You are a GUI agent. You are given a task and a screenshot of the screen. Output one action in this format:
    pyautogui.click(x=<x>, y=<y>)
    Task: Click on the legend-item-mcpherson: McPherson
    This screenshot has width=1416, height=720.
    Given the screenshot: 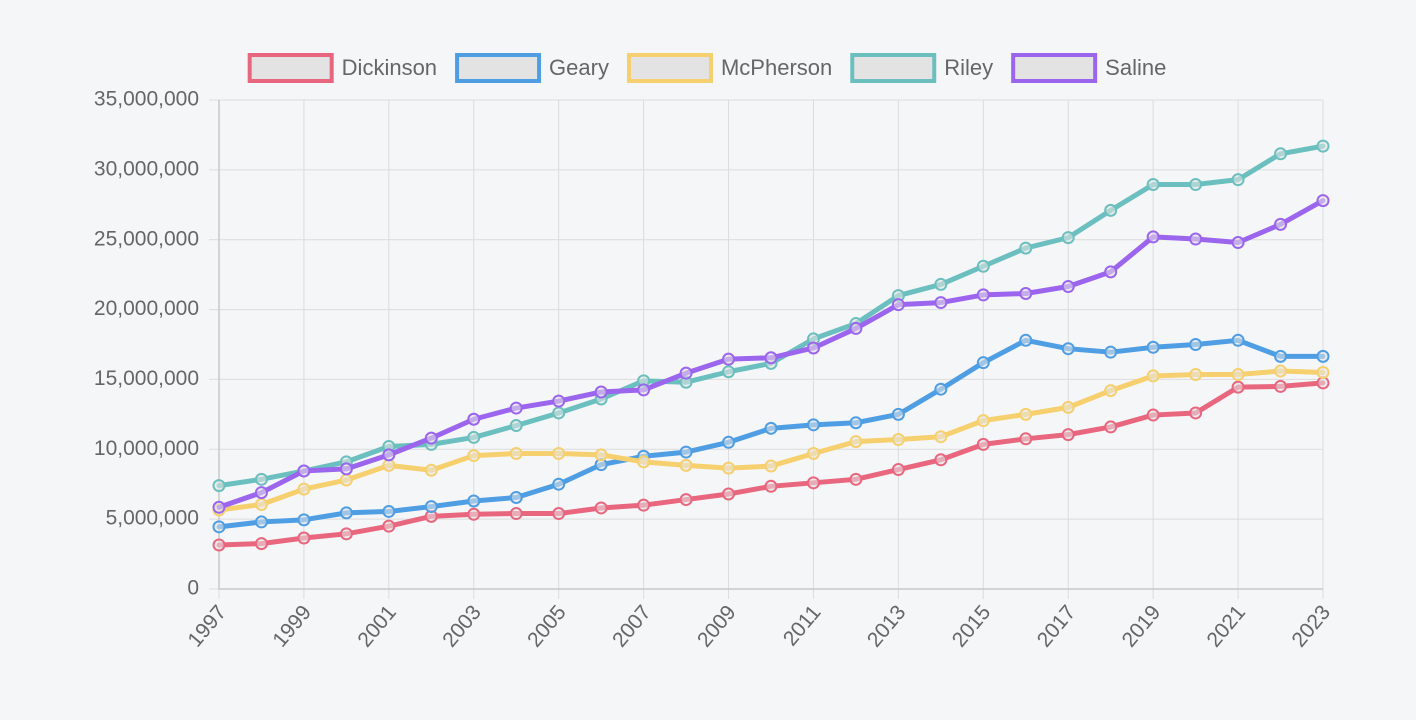 What is the action you would take?
    pyautogui.click(x=729, y=68)
    